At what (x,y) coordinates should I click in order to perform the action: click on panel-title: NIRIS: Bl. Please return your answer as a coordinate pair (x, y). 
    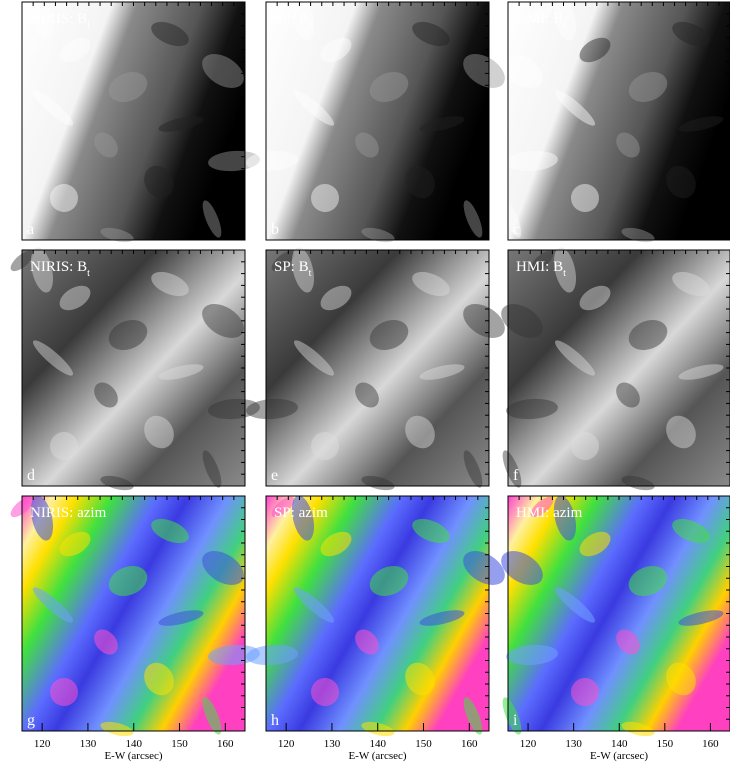
    Looking at the image, I should click on (60, 21).